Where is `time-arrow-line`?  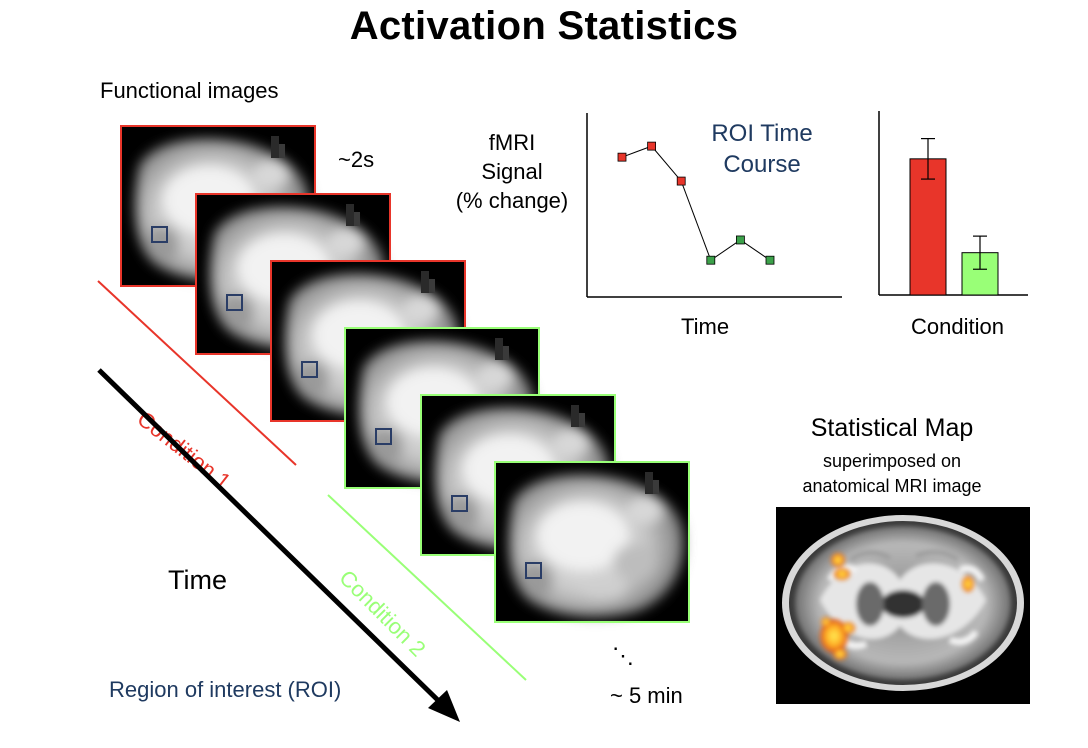 time-arrow-line is located at coordinates (273, 539).